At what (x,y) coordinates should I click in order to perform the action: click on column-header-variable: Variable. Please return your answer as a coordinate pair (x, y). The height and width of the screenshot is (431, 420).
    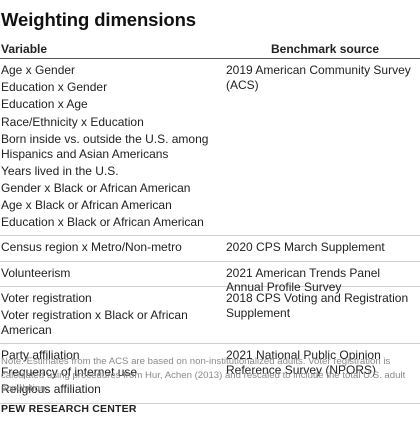
    Looking at the image, I should click on (24, 49).